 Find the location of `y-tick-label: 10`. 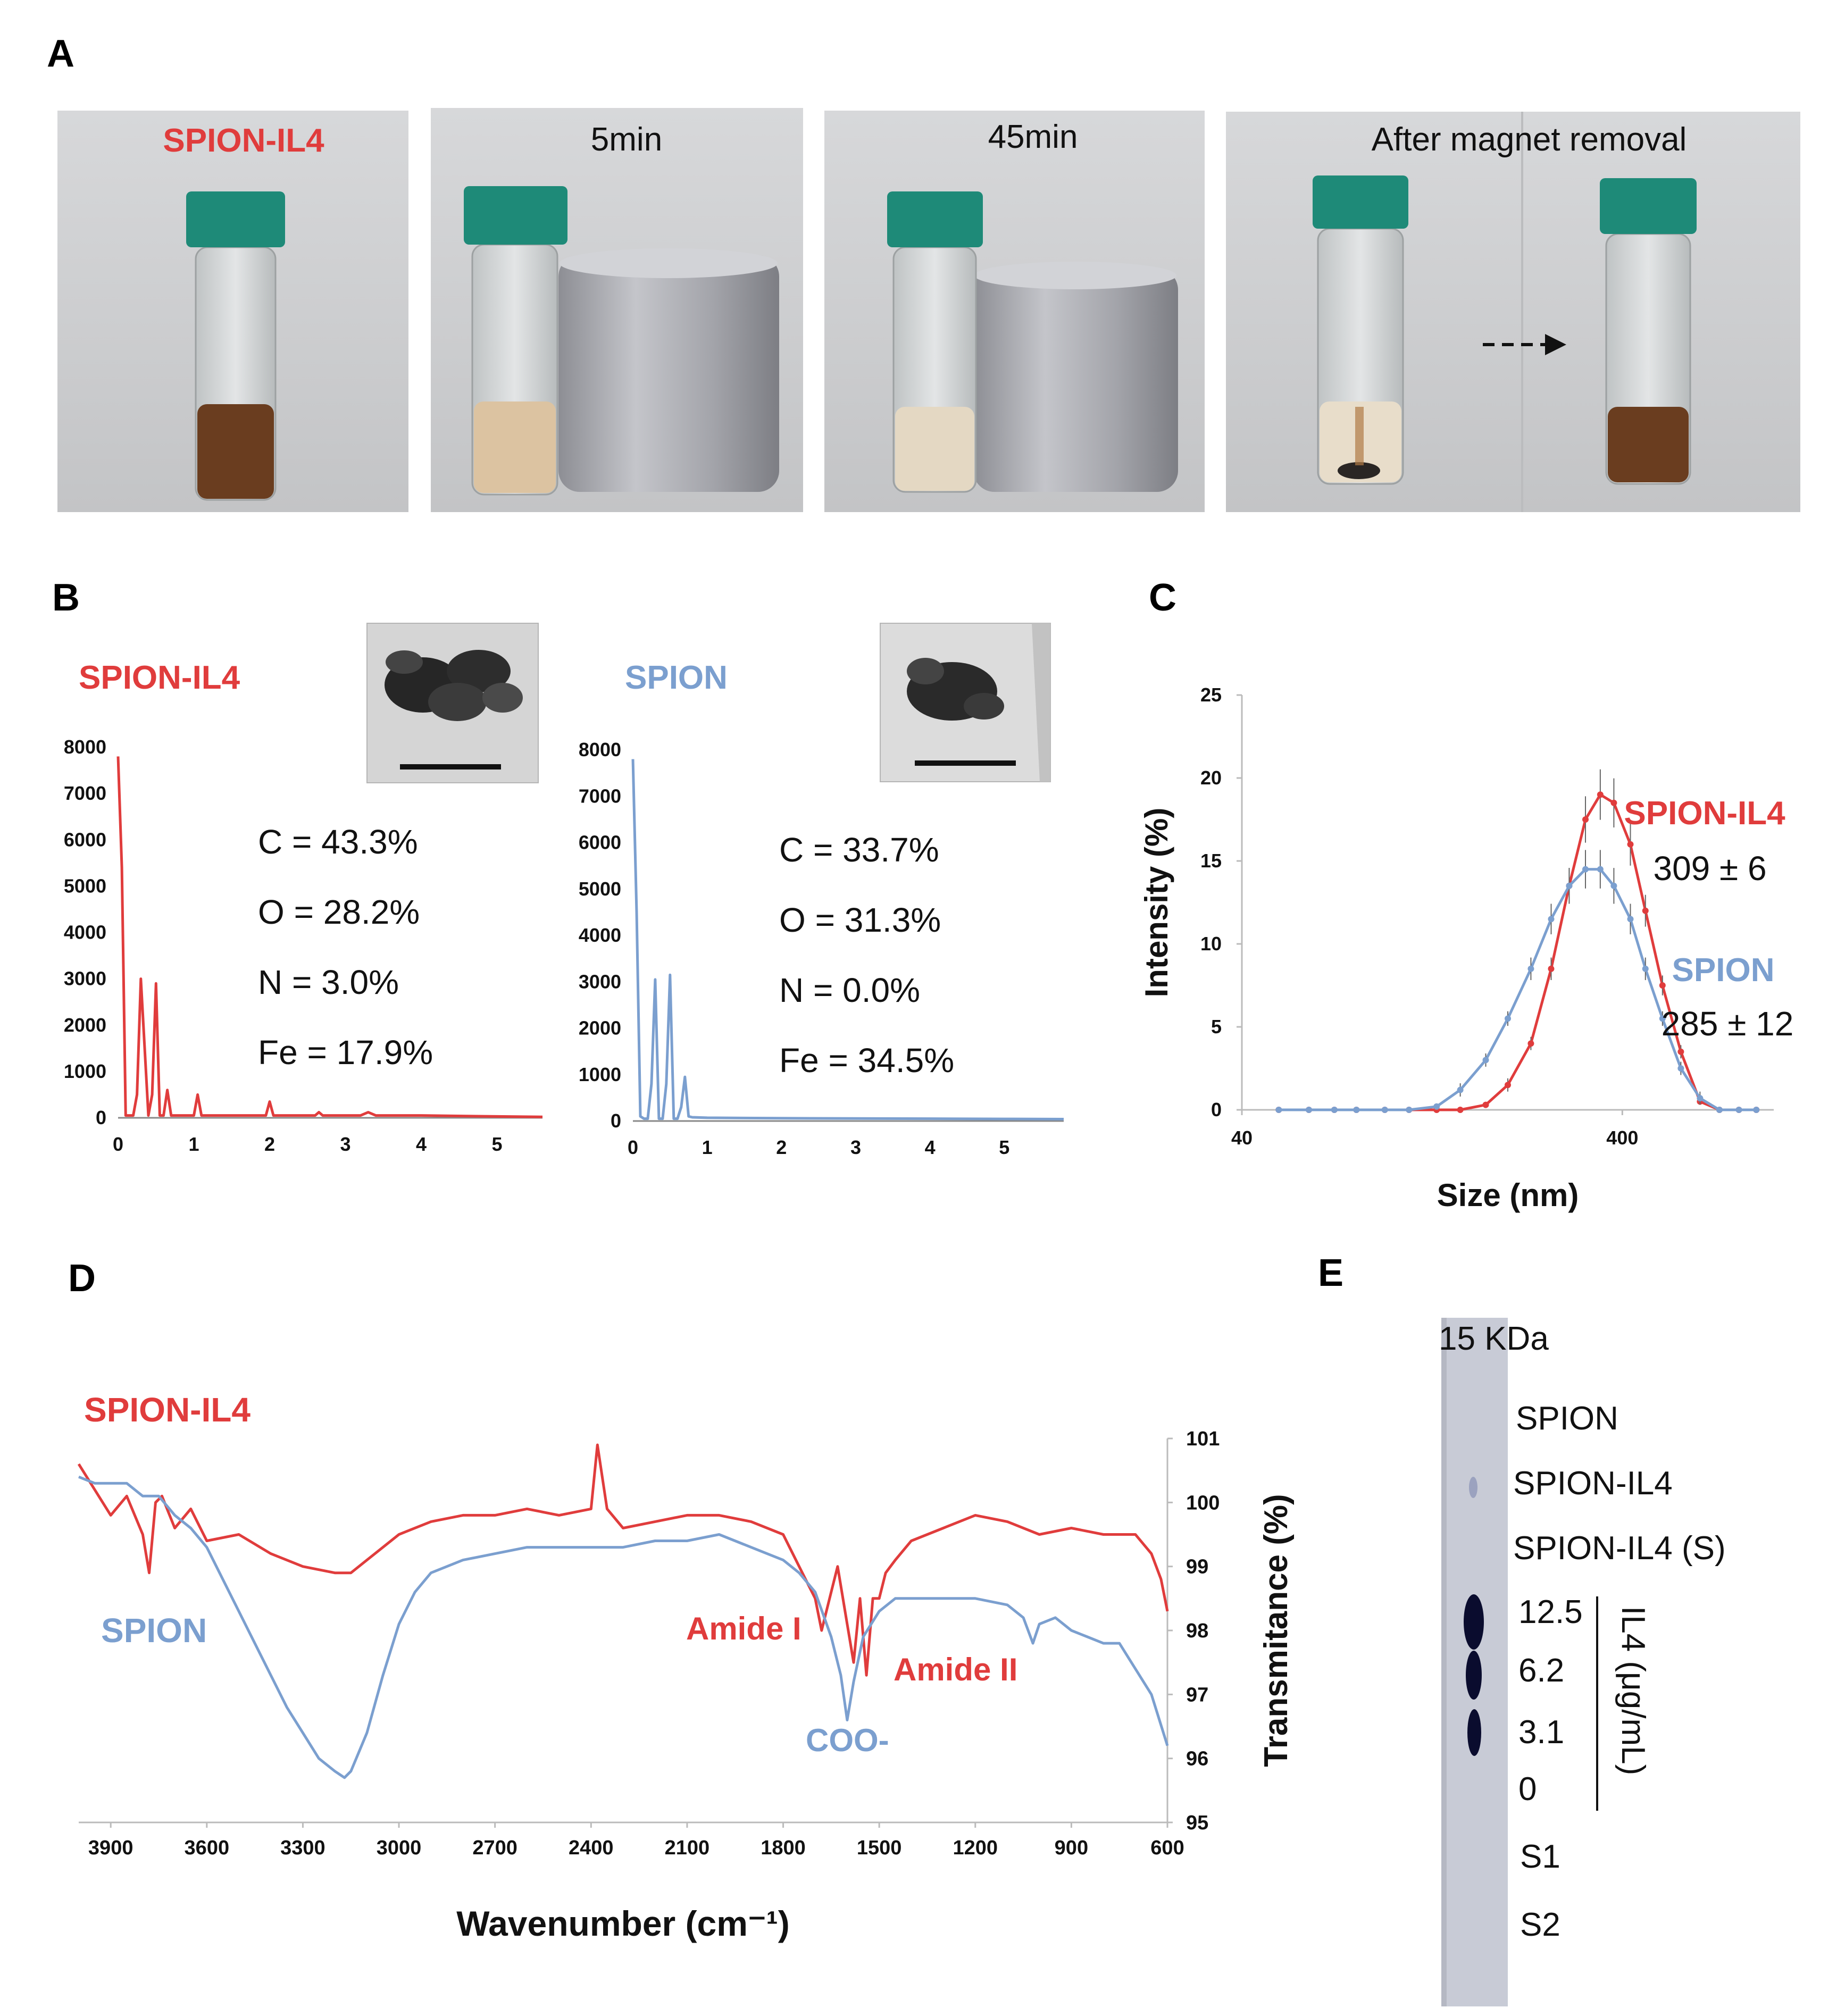

y-tick-label: 10 is located at coordinates (1211, 944).